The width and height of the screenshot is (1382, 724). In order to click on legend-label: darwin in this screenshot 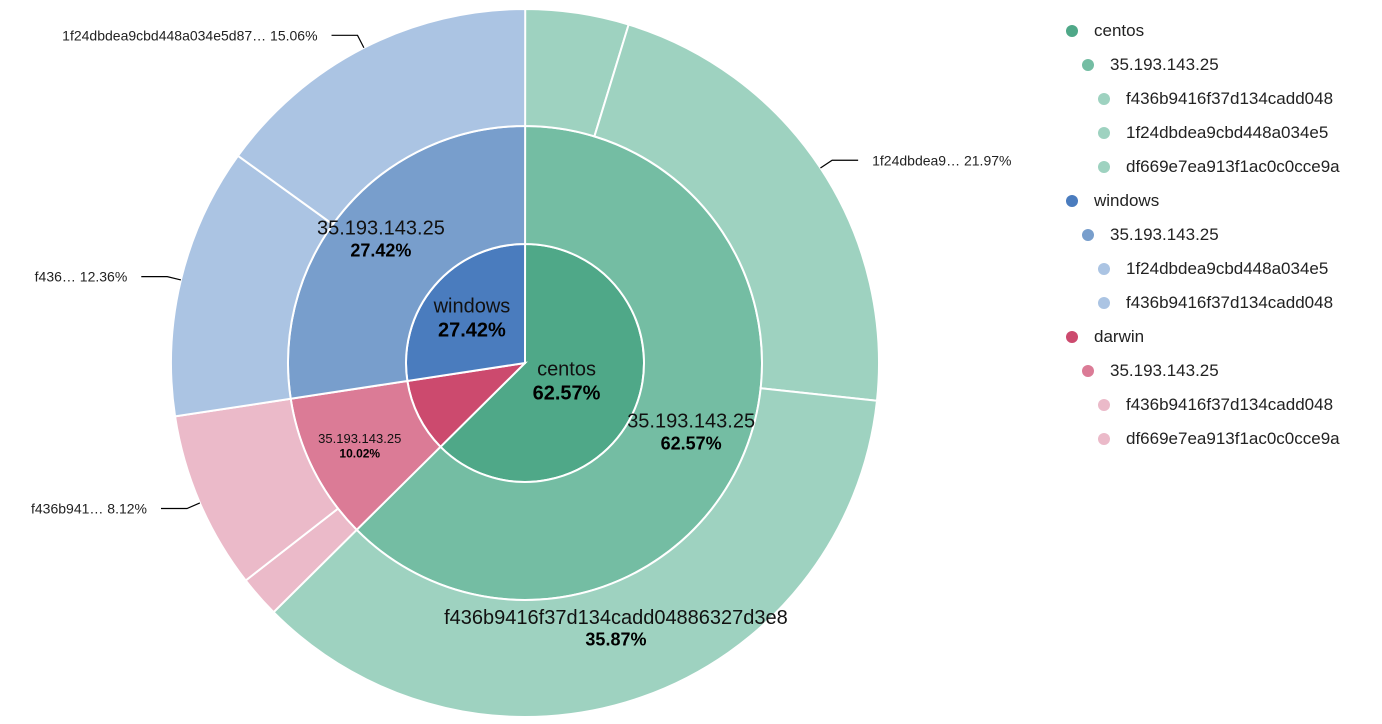, I will do `click(1119, 336)`.